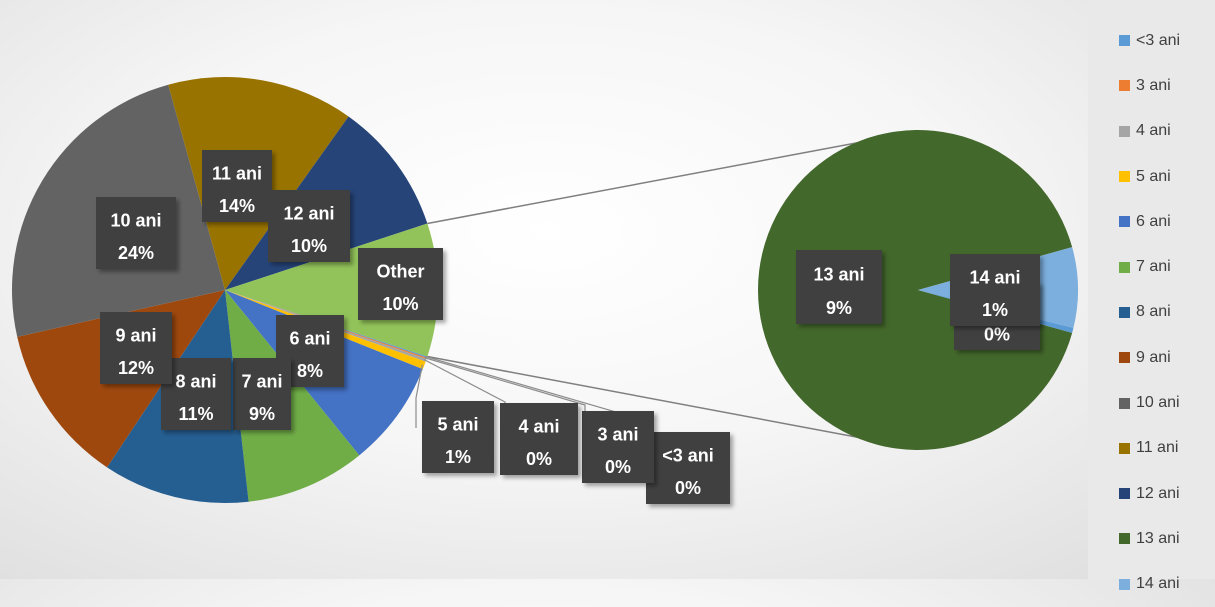  I want to click on legend-item-7-ani: 7 ani, so click(1151, 266).